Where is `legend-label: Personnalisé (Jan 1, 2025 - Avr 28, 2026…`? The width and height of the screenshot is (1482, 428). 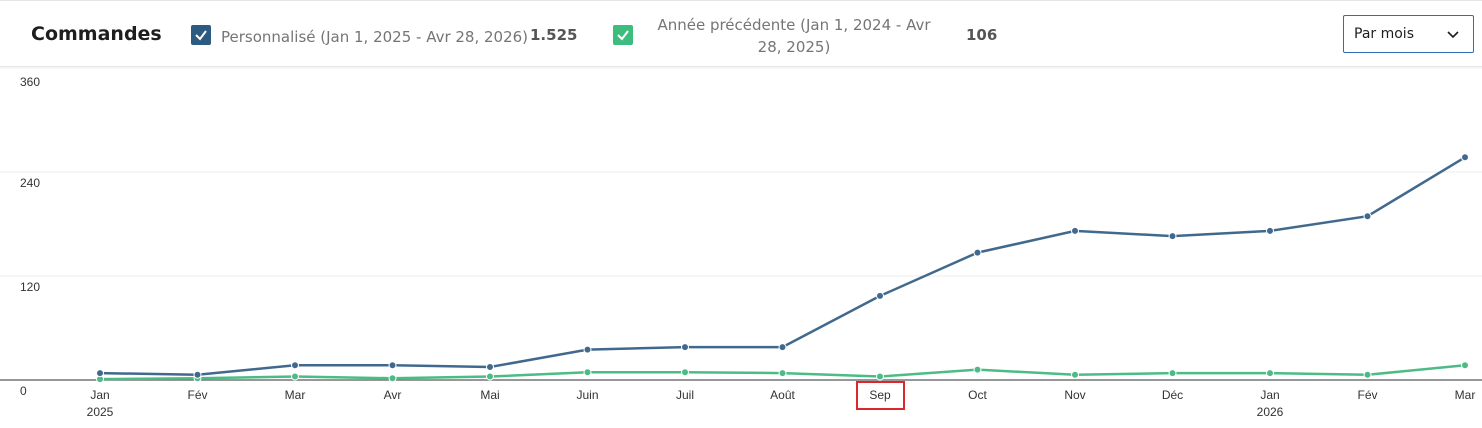 legend-label: Personnalisé (Jan 1, 2025 - Avr 28, 2026… is located at coordinates (375, 37).